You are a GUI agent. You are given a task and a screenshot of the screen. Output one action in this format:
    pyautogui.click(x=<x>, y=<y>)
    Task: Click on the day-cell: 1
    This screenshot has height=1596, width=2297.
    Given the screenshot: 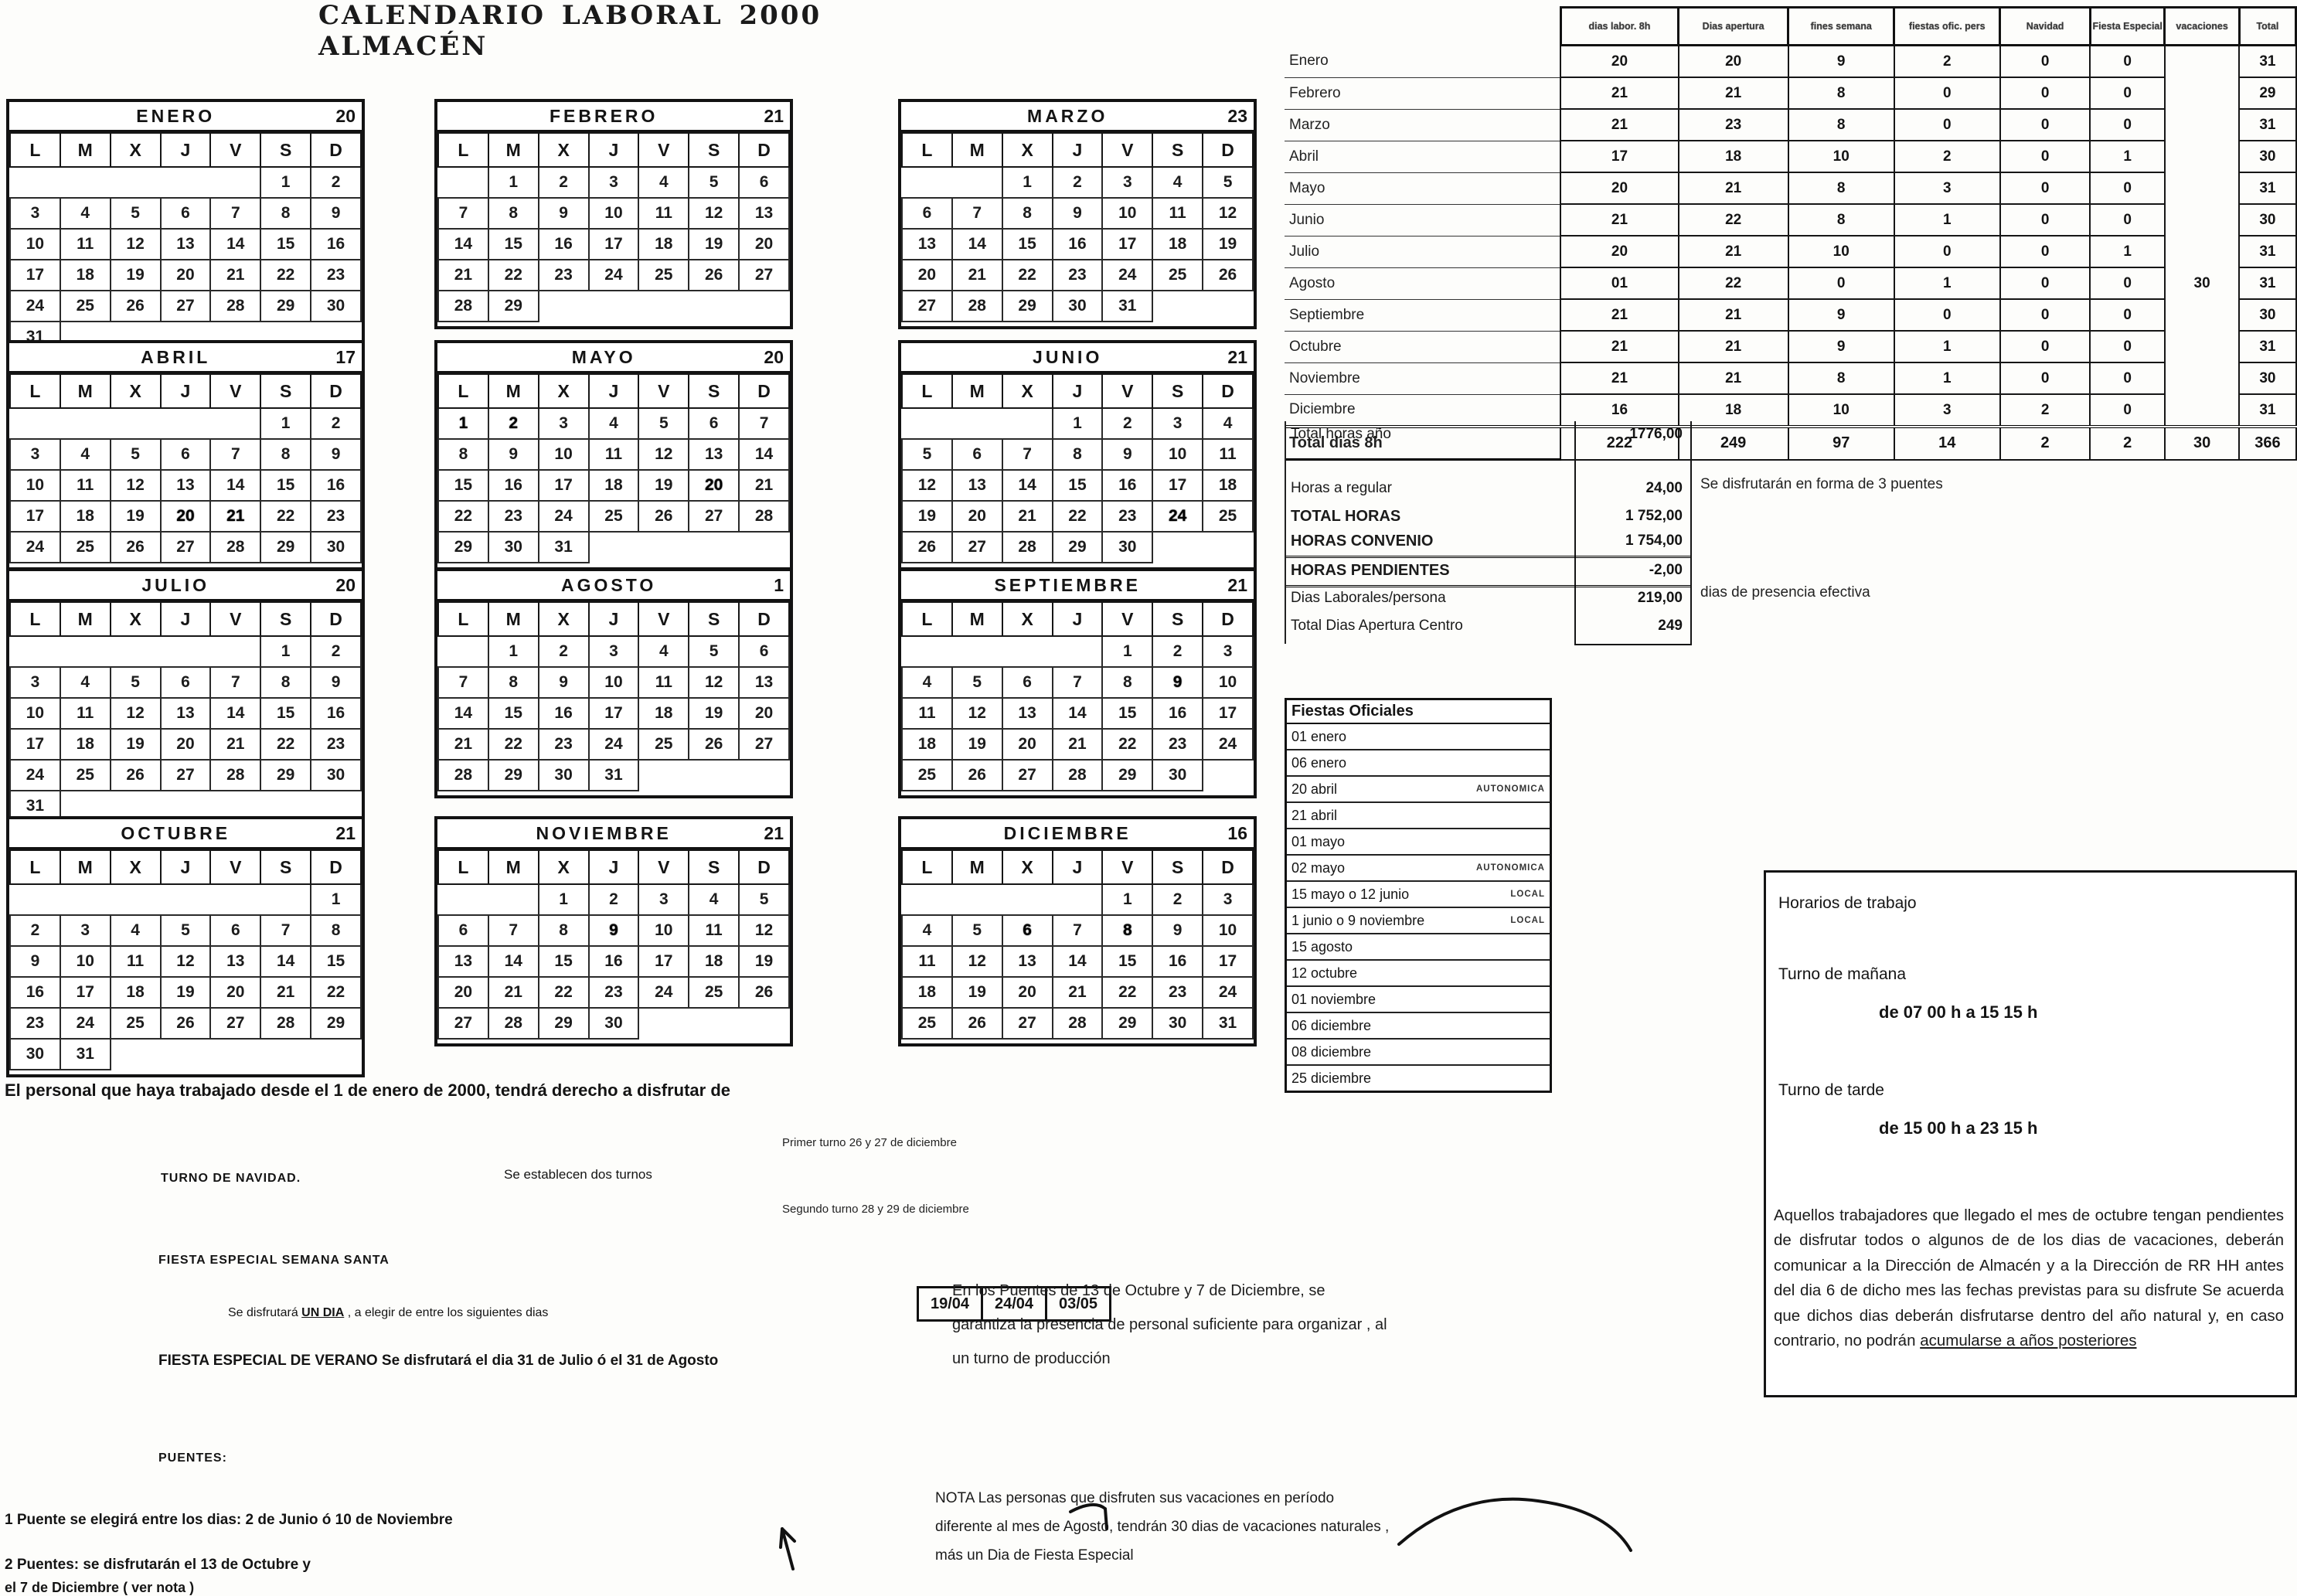 What is the action you would take?
    pyautogui.click(x=286, y=182)
    